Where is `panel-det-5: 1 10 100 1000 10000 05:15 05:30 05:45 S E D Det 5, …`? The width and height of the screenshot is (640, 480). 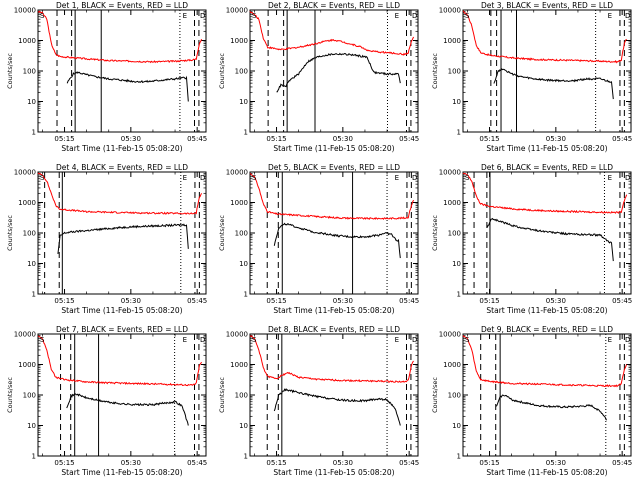
panel-det-5: 1 10 100 1000 10000 05:15 05:30 05:45 S E D Det 5, … is located at coordinates (318, 239).